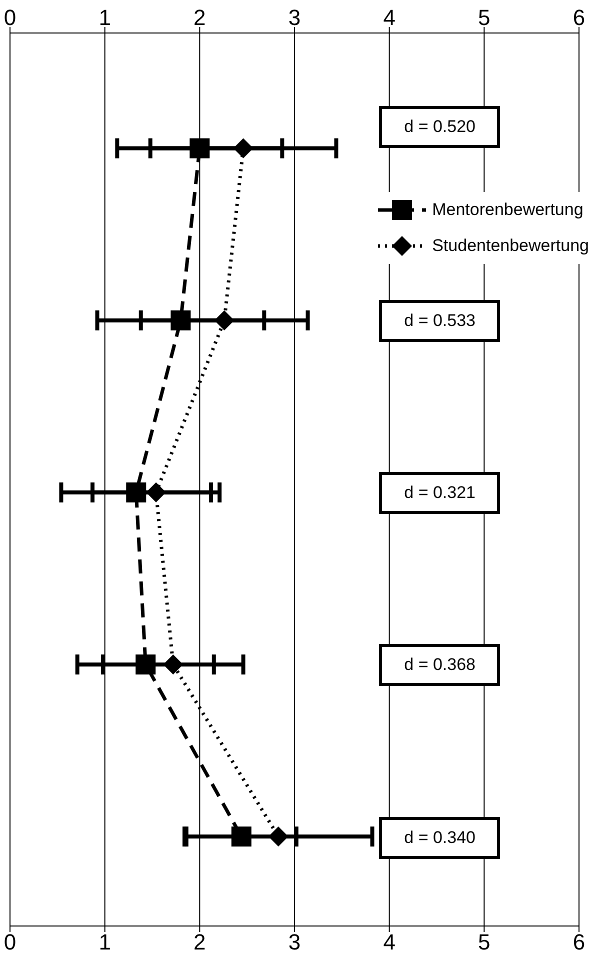 This screenshot has height=959, width=593. What do you see at coordinates (389, 942) in the screenshot?
I see `x-tick-label: 4` at bounding box center [389, 942].